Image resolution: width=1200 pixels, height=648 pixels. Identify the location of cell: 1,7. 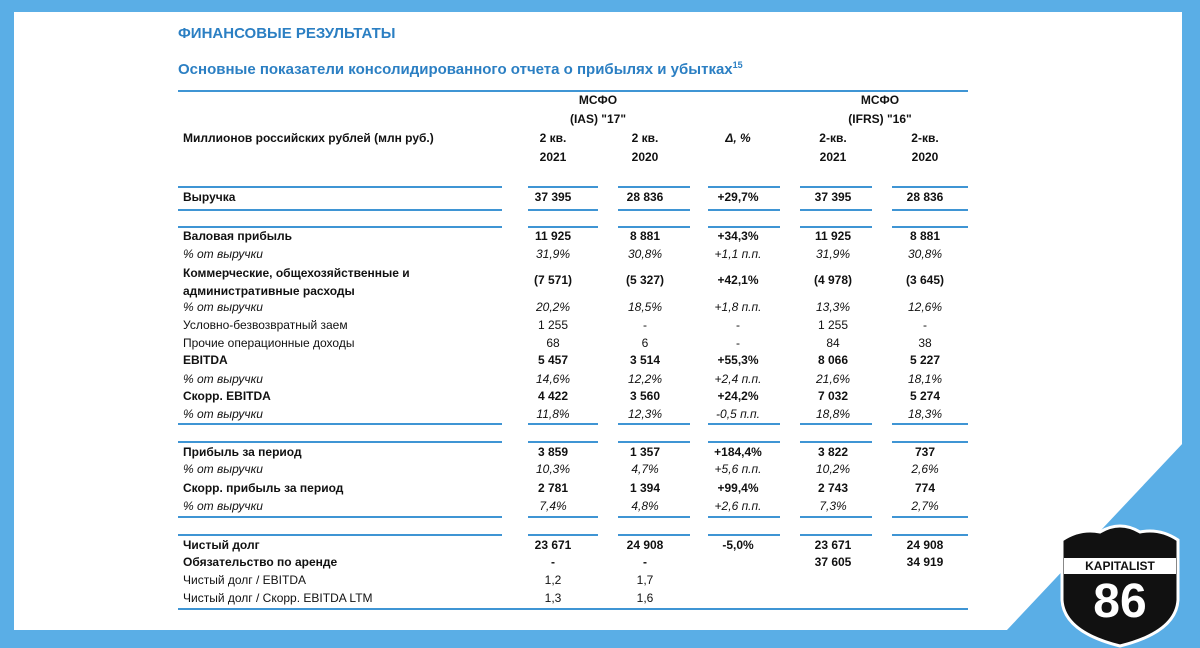
(645, 580).